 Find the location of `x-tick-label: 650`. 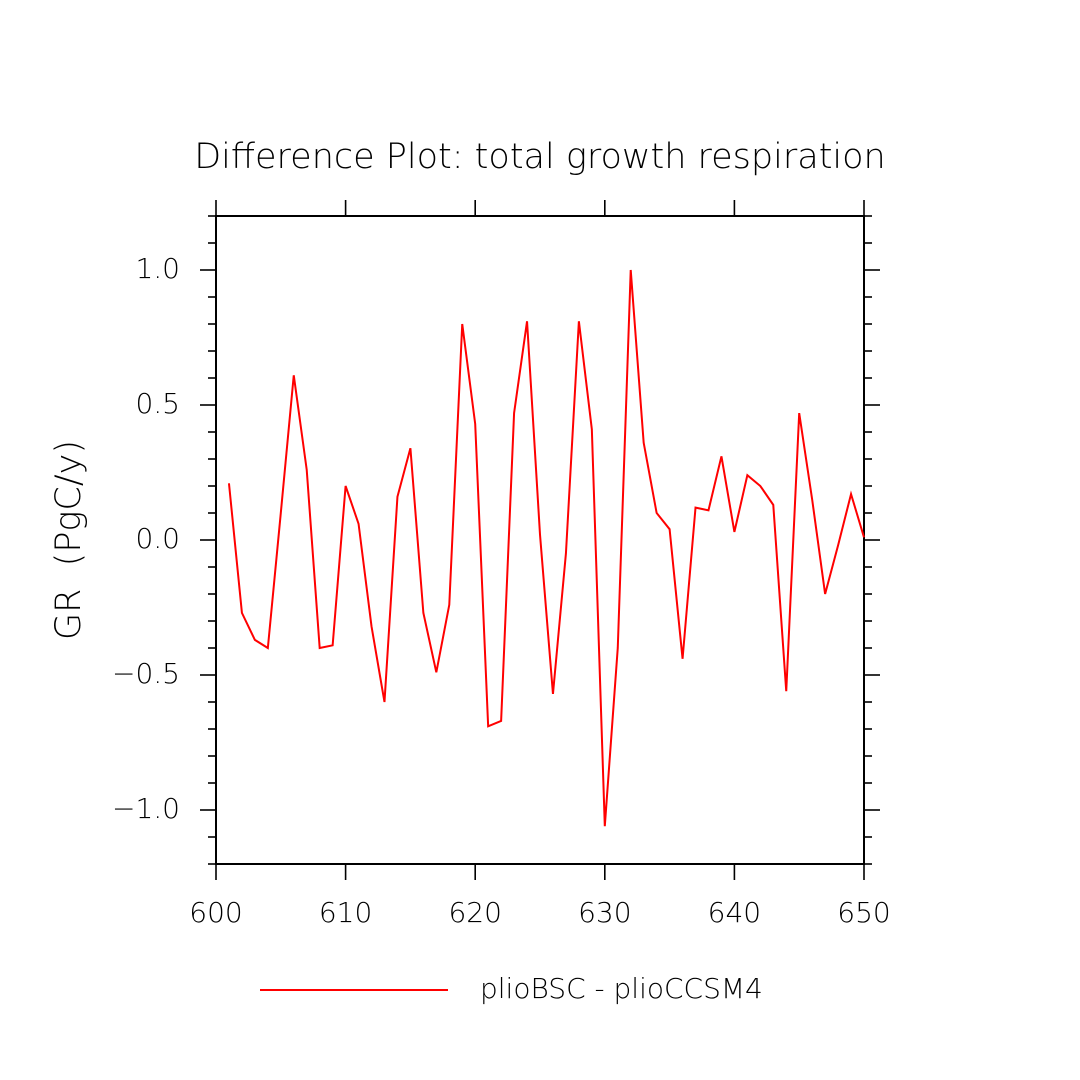

x-tick-label: 650 is located at coordinates (863, 912).